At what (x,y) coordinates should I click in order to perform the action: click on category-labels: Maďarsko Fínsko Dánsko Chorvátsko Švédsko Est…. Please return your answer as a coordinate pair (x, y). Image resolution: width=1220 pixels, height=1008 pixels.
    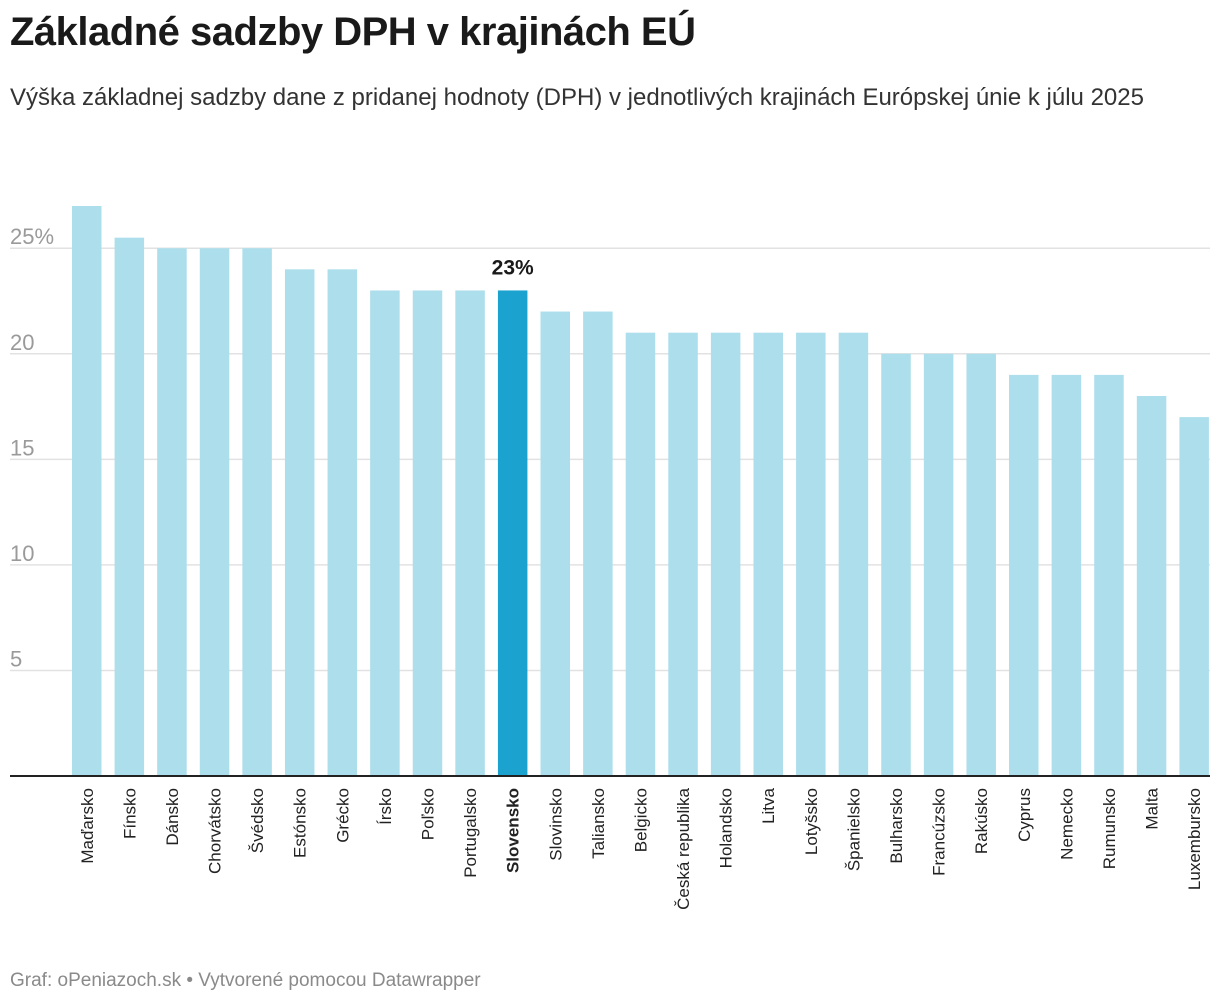
    Looking at the image, I should click on (641, 848).